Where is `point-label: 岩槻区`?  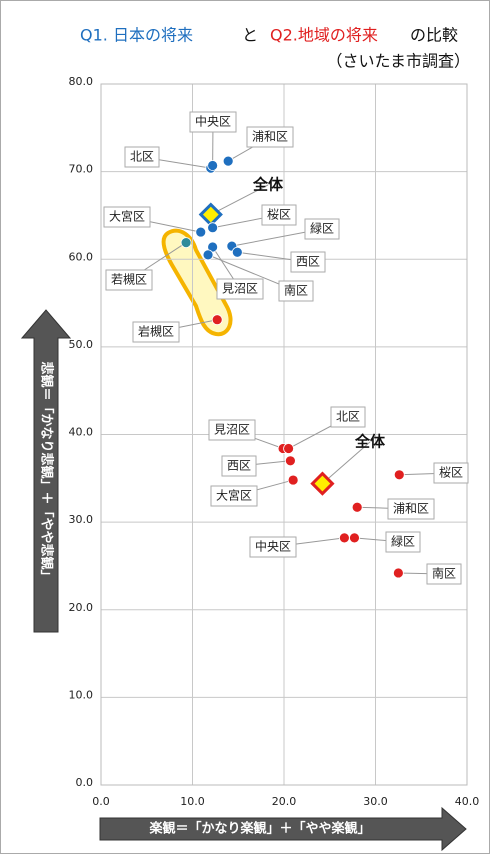
point-label: 岩槻区 is located at coordinates (156, 331).